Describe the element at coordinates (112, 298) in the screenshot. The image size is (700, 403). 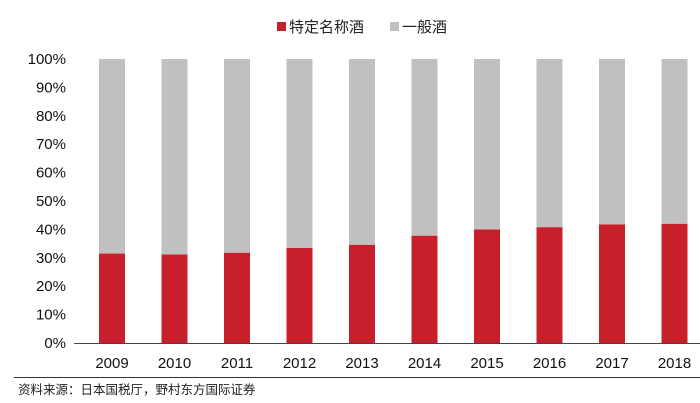
I see `bar-special-2009` at that location.